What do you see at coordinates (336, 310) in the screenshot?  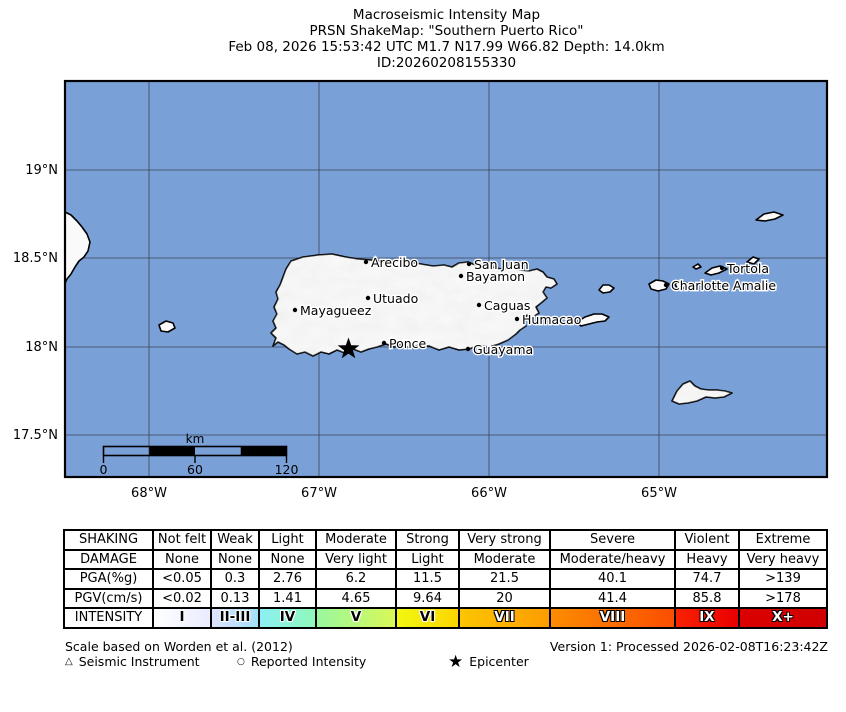 I see `city-label: Mayagueez` at bounding box center [336, 310].